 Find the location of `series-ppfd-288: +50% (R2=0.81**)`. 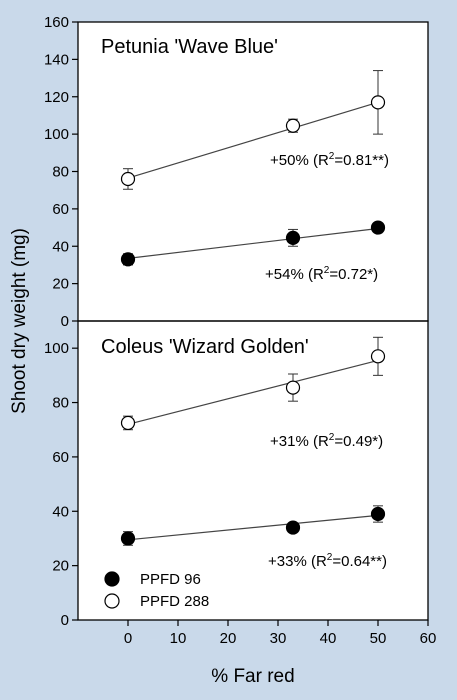

series-ppfd-288: +50% (R2=0.81**) is located at coordinates (254, 130).